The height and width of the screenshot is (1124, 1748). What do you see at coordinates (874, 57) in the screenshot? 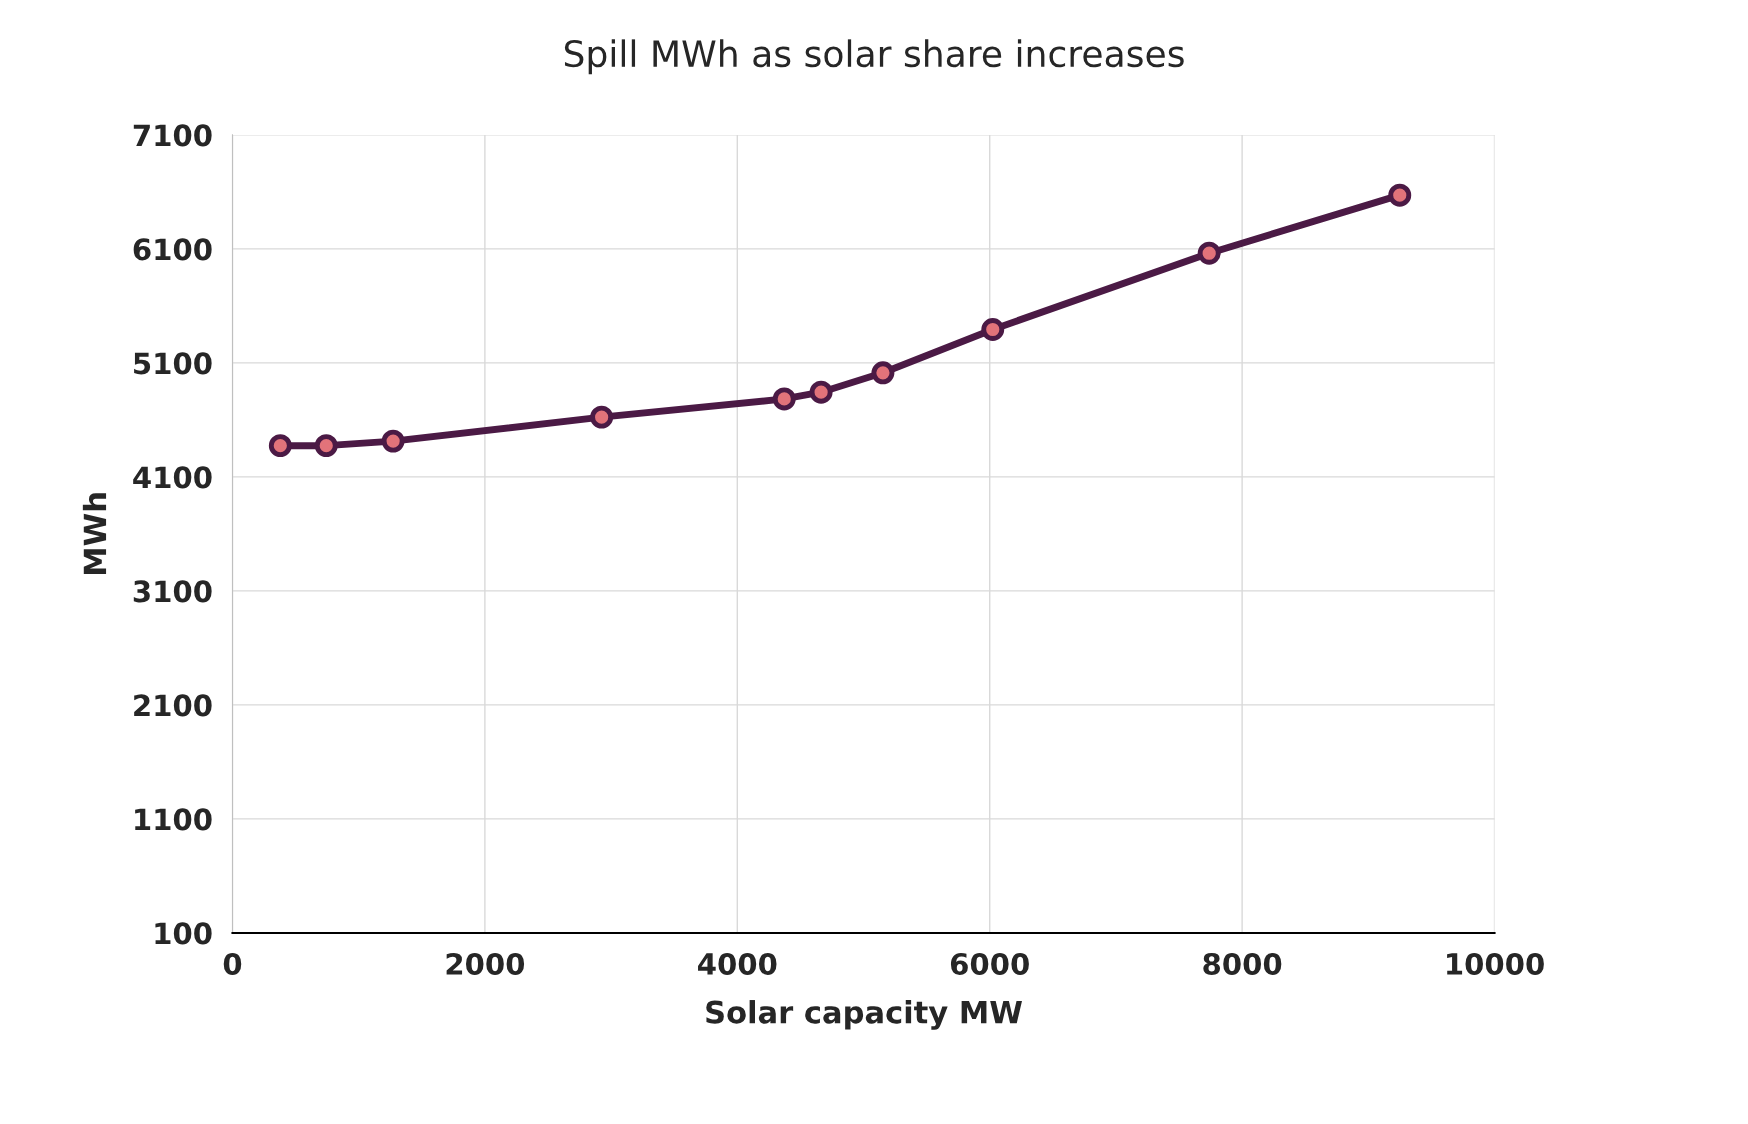
I see `chart-title: Spill MWh as solar share increases` at bounding box center [874, 57].